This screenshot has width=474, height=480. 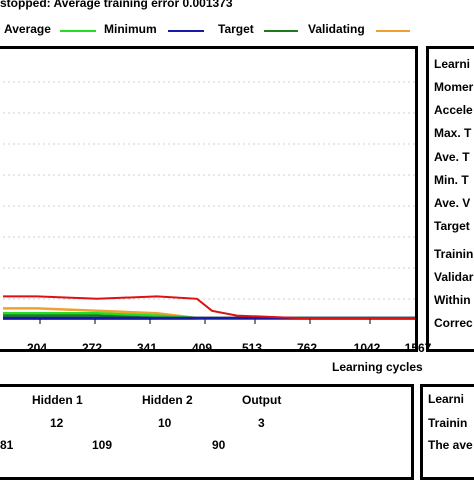 What do you see at coordinates (202, 348) in the screenshot?
I see `x-tick-label: 409` at bounding box center [202, 348].